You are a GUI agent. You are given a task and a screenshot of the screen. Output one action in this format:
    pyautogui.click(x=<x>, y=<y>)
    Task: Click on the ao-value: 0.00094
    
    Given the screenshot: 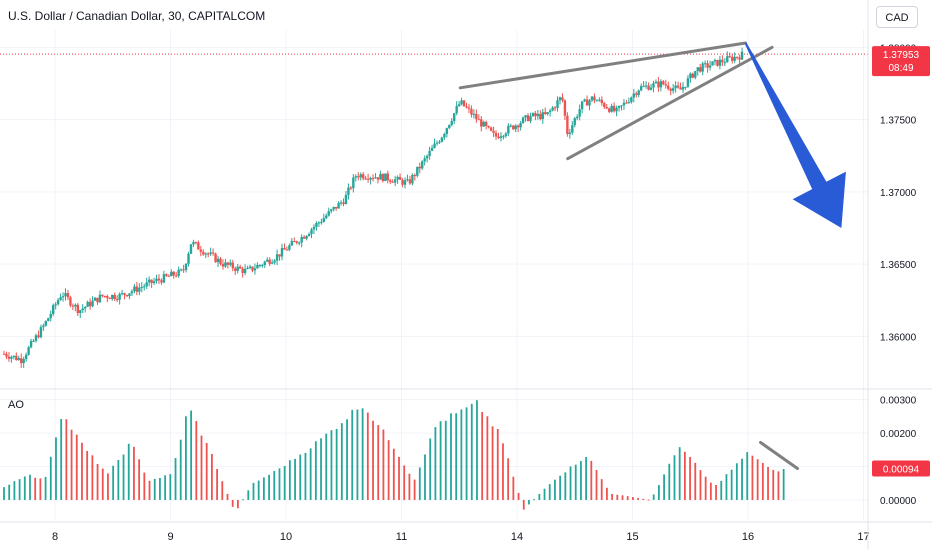 What is the action you would take?
    pyautogui.click(x=901, y=470)
    